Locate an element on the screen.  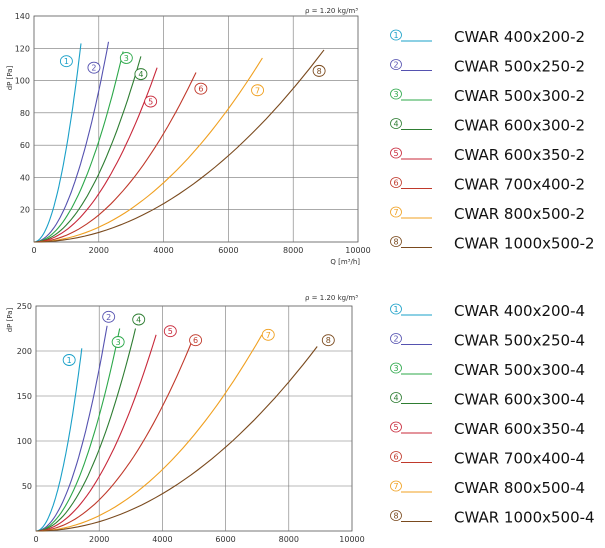
y-axis-label: dP [Pa] is located at coordinates (10, 77).